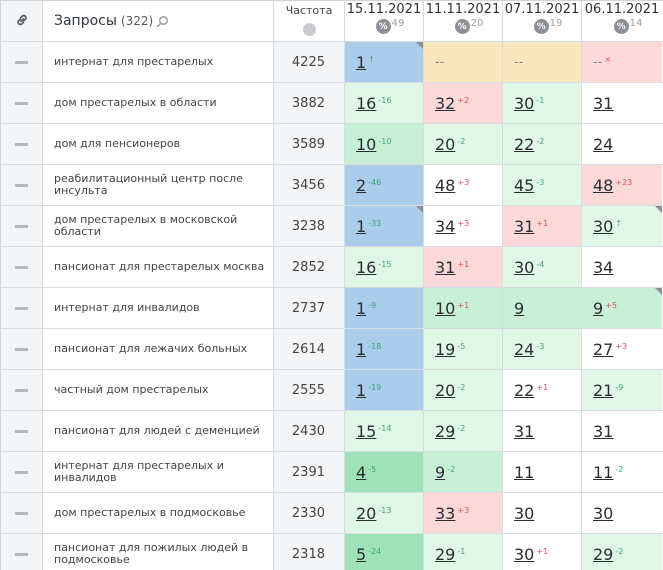  What do you see at coordinates (384, 390) in the screenshot?
I see `position-cell: 1 -19` at bounding box center [384, 390].